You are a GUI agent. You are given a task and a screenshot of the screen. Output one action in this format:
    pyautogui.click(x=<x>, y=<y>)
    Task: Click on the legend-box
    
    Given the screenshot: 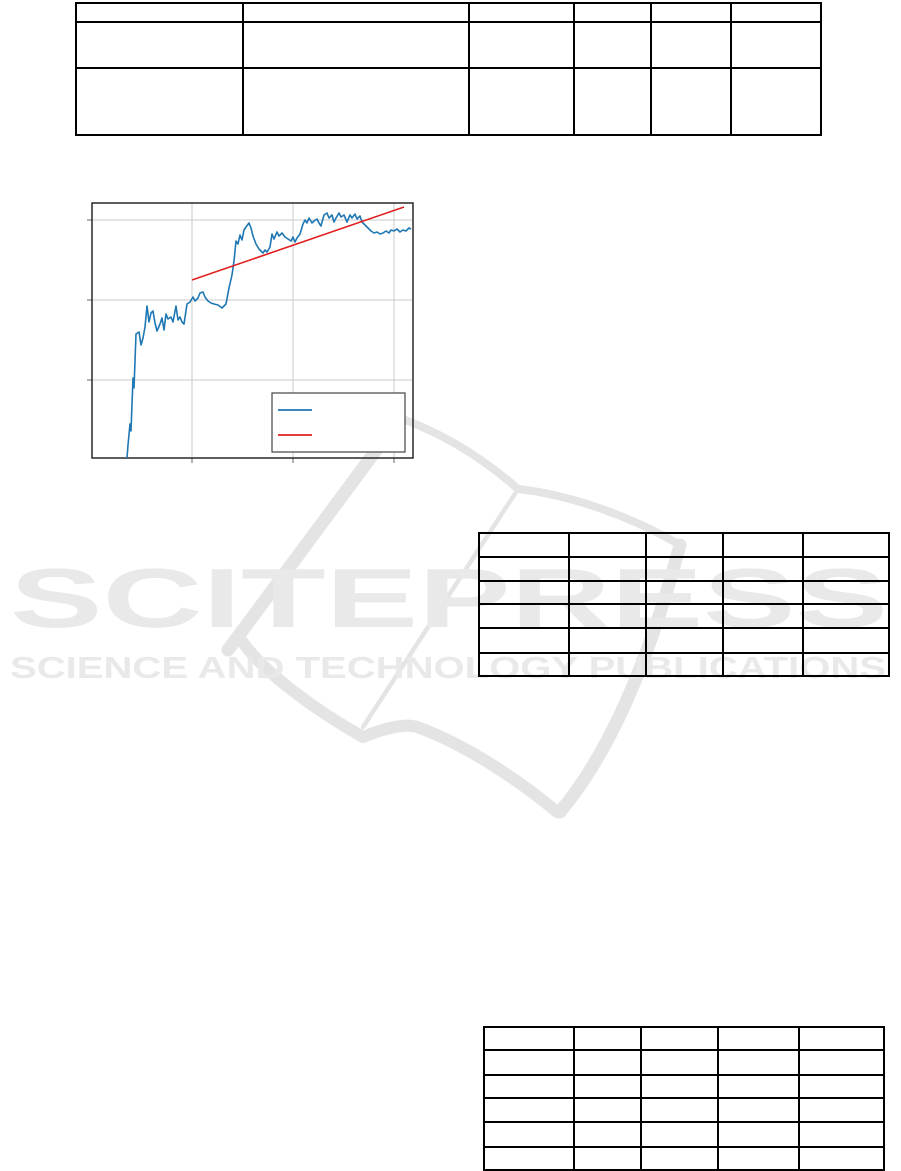 What is the action you would take?
    pyautogui.click(x=338, y=422)
    